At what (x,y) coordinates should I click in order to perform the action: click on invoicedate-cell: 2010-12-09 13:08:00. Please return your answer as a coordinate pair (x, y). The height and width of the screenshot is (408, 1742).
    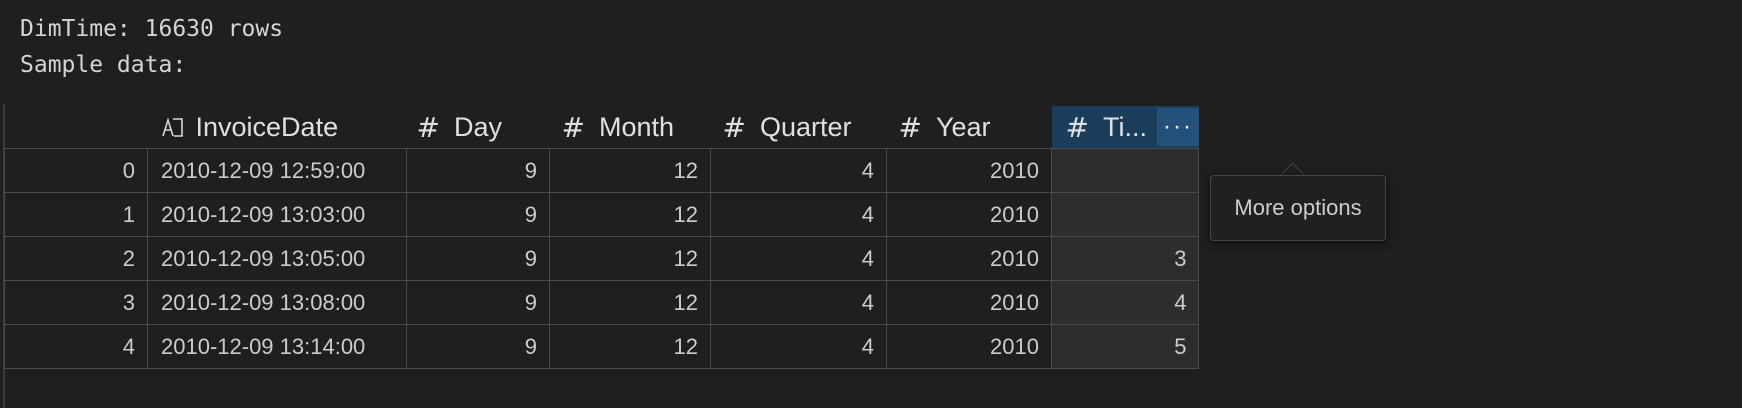
    Looking at the image, I should click on (277, 302).